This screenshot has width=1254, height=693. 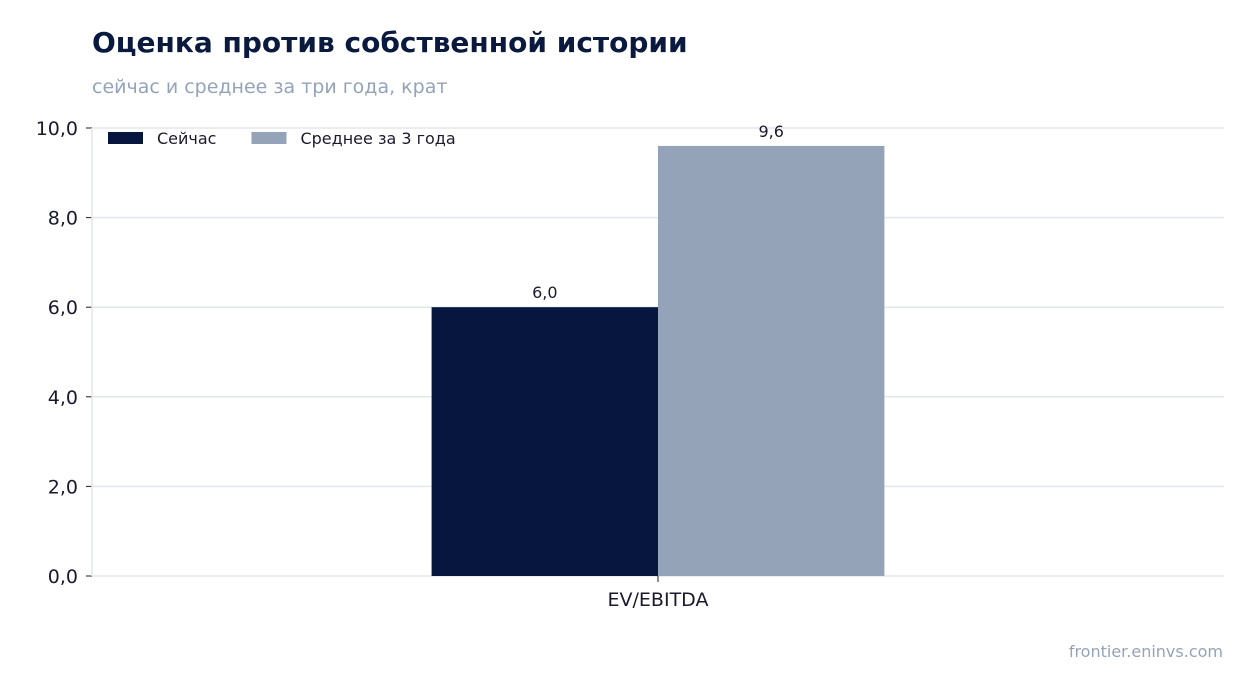 What do you see at coordinates (770, 131) in the screenshot?
I see `bar-value-label: 9,6` at bounding box center [770, 131].